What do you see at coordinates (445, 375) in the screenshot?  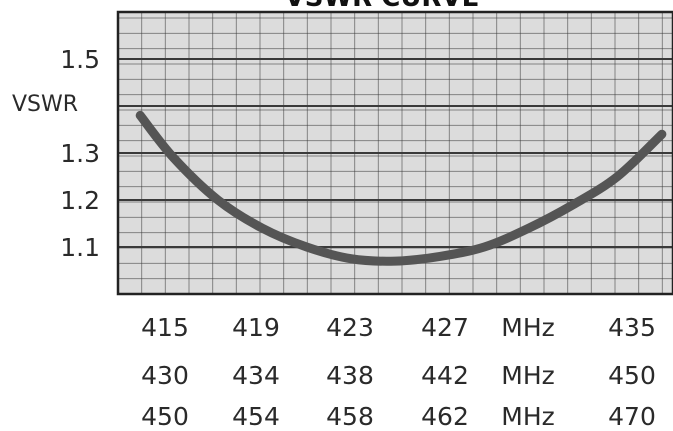 I see `x-tick-label: 442` at bounding box center [445, 375].